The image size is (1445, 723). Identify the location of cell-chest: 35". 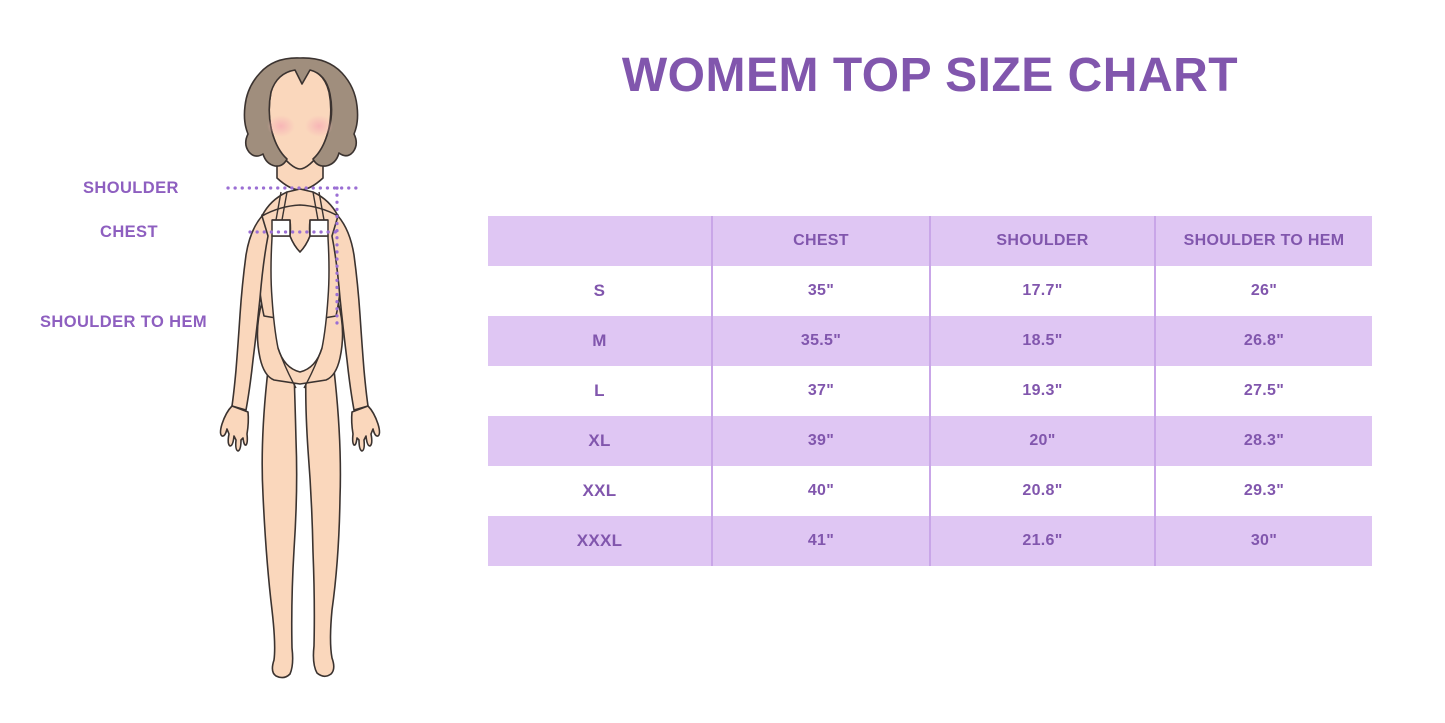
(821, 291).